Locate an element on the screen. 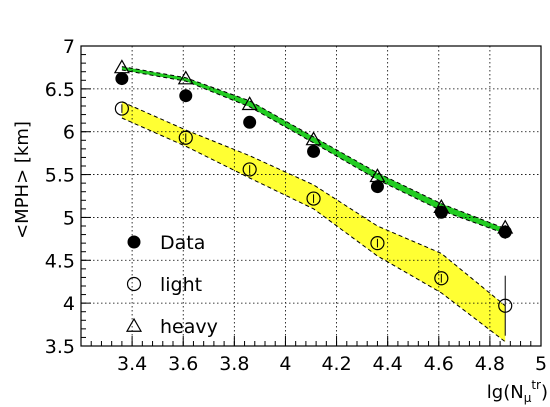 This screenshot has width=550, height=407. legend-label-data: Data is located at coordinates (182, 243).